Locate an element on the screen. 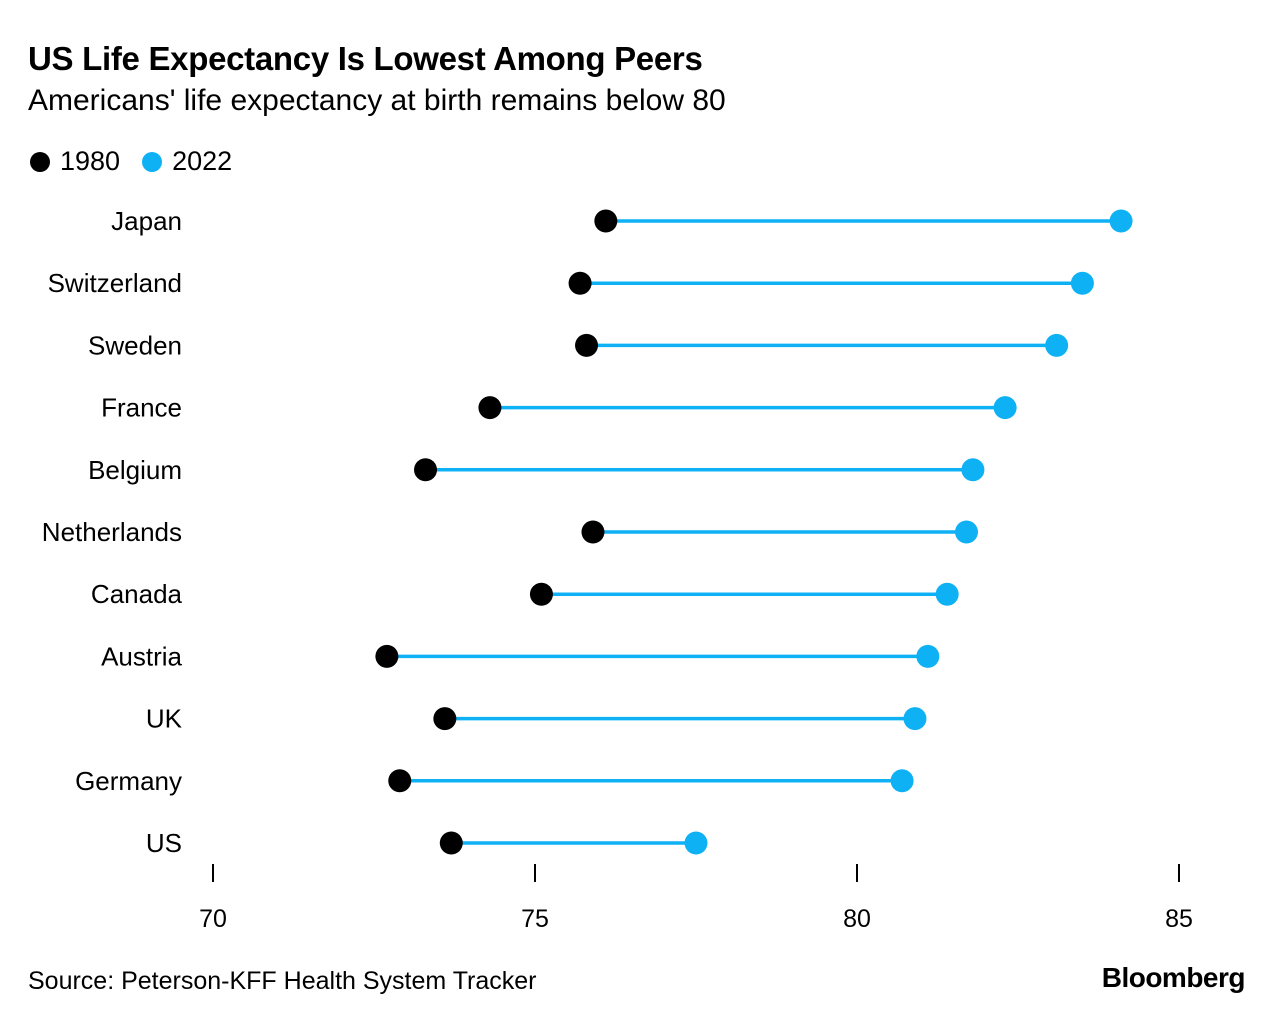  dot-2022-japan is located at coordinates (1121, 221).